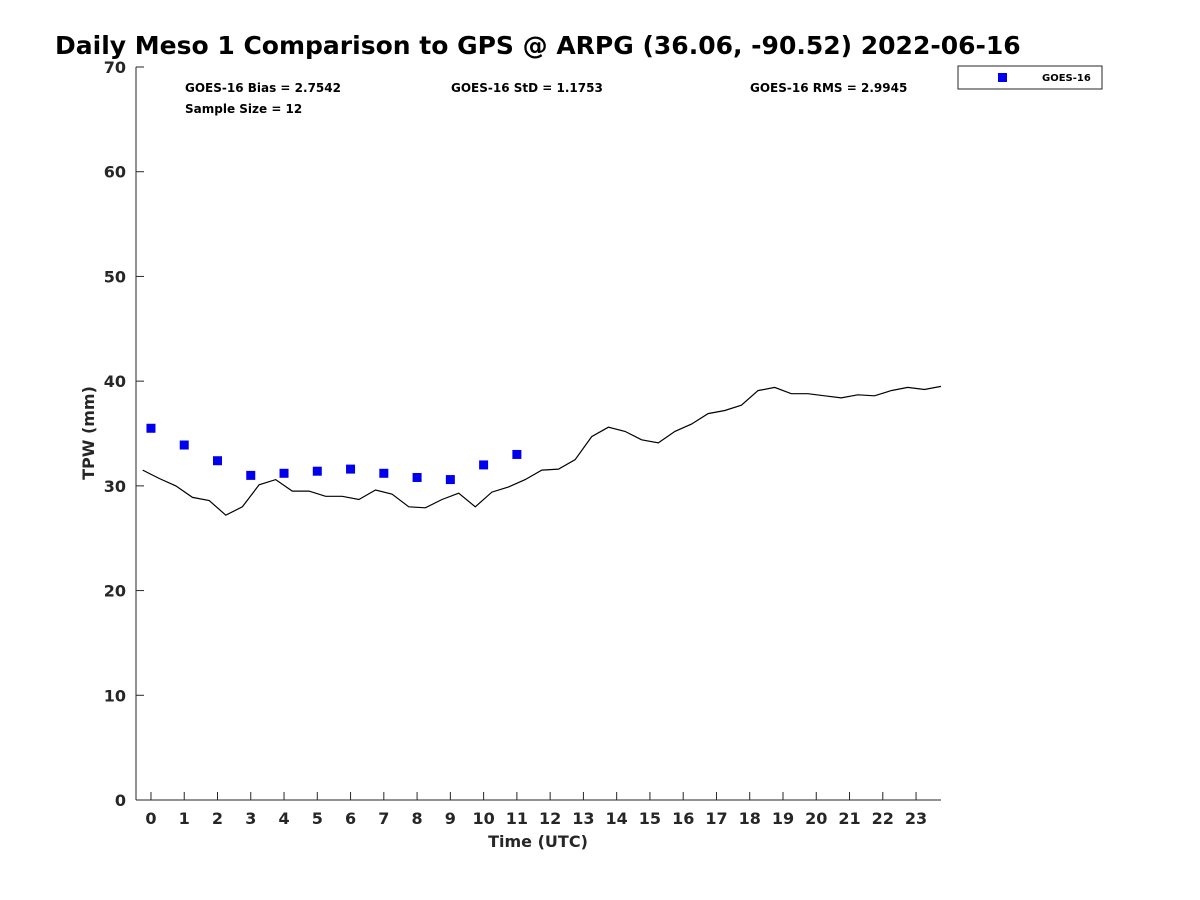 The width and height of the screenshot is (1200, 900). I want to click on x-tick-label: 7, so click(383, 818).